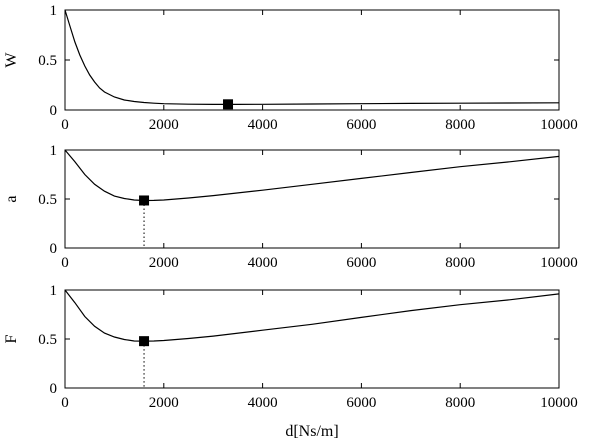 The width and height of the screenshot is (589, 442). Describe the element at coordinates (11, 198) in the screenshot. I see `y-axis-label: a` at that location.